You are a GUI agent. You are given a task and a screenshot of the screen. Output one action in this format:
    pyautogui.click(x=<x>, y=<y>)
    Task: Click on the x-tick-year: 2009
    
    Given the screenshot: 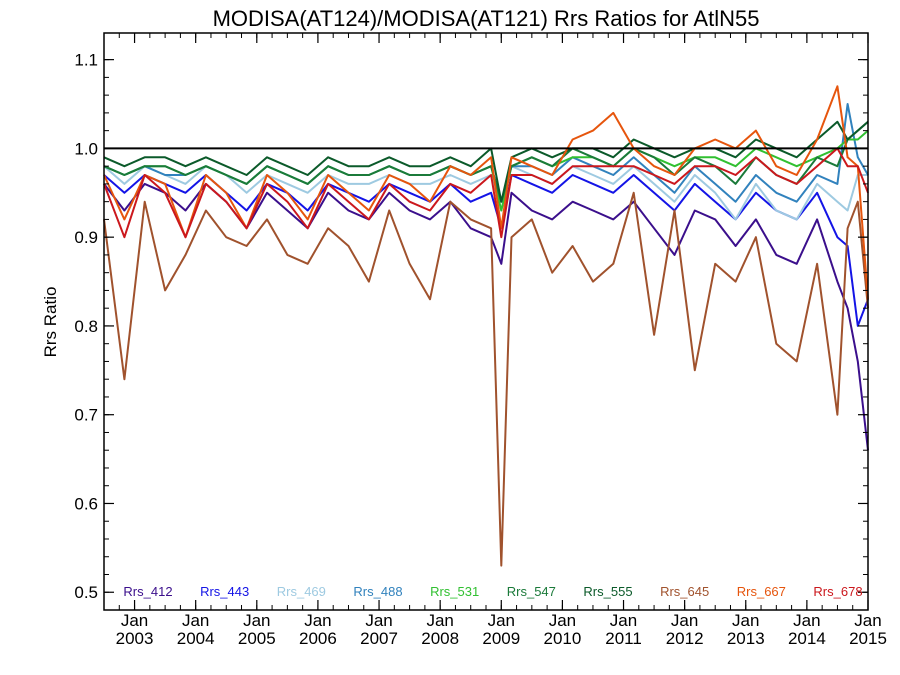 What is the action you would take?
    pyautogui.click(x=501, y=638)
    